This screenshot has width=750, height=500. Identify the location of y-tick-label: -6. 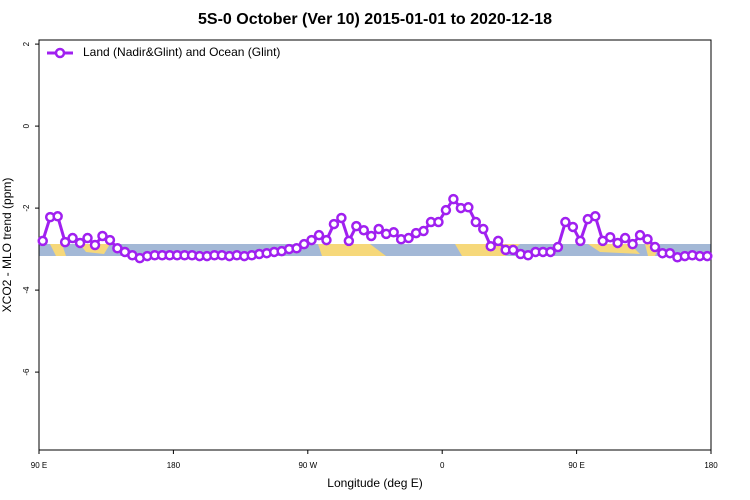
(26, 372).